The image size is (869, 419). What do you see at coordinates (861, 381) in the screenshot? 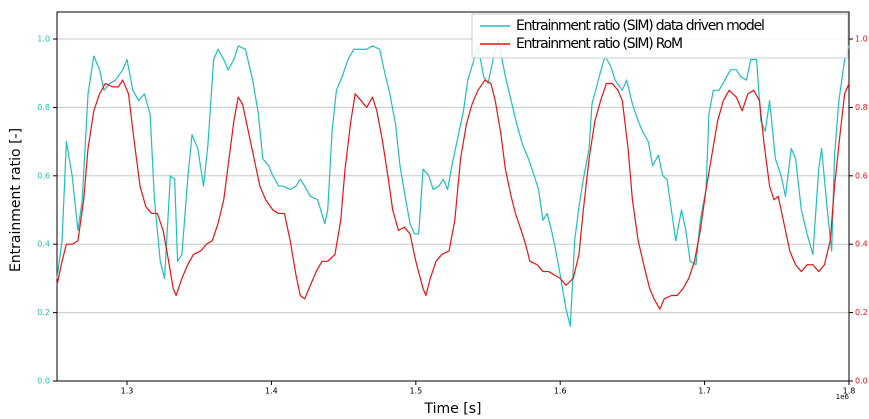
I see `y2-tick-label: 0.0` at bounding box center [861, 381].